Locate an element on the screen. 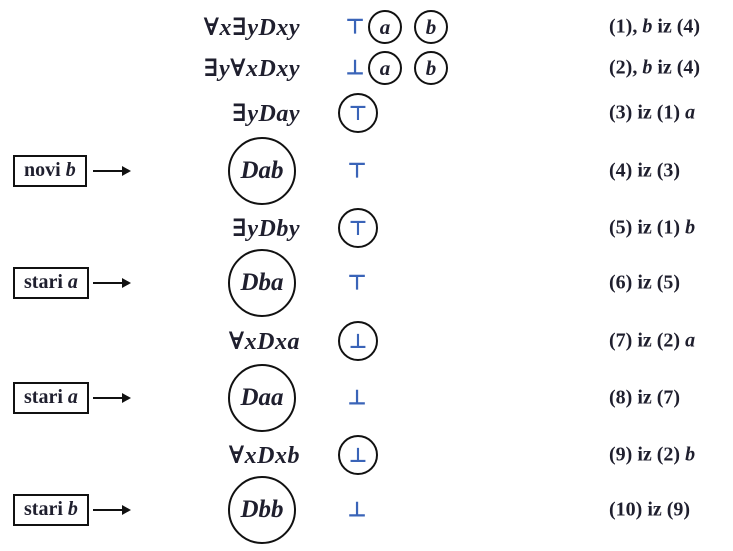 The height and width of the screenshot is (551, 733). formula-text: ∀xDxa is located at coordinates (264, 341).